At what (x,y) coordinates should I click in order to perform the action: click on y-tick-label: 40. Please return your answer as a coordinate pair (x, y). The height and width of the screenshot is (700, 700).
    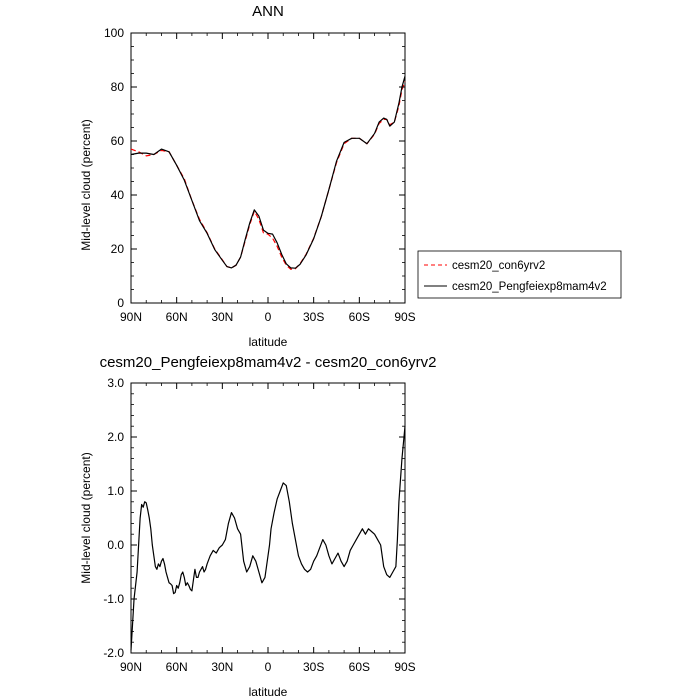
    Looking at the image, I should click on (118, 195).